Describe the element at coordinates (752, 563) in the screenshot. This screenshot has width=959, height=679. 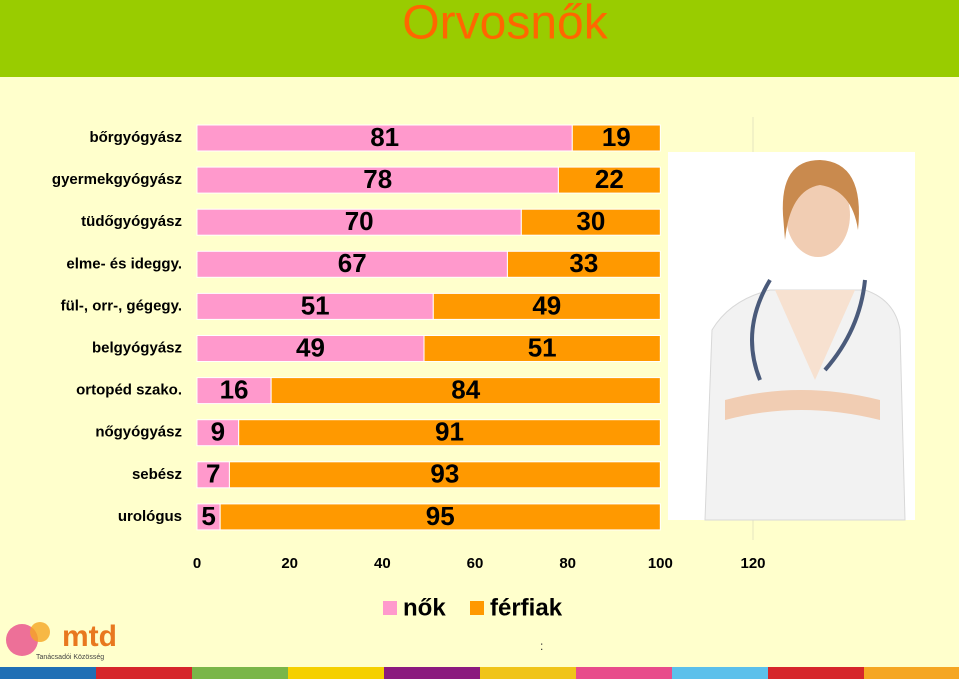
I see `x-tick-label: 120` at that location.